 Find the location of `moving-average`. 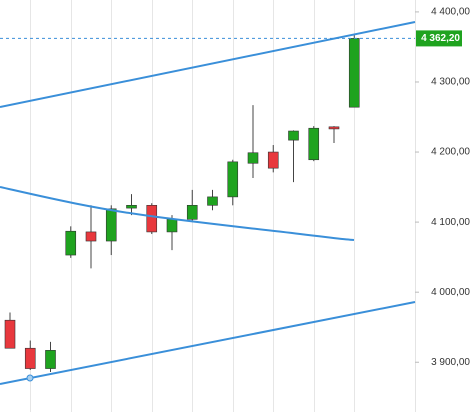

moving-average is located at coordinates (177, 213).